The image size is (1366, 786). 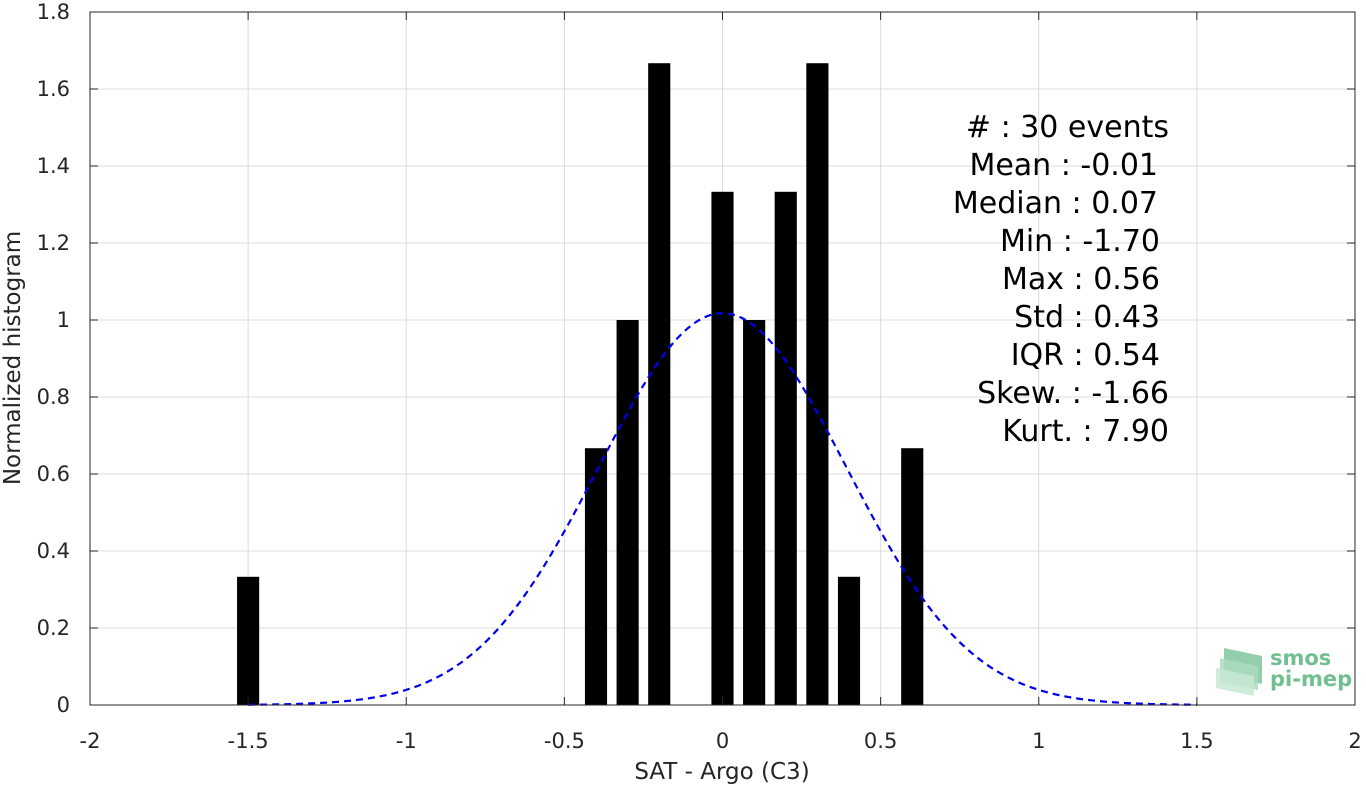 I want to click on y-tick-label: 0.2, so click(x=53, y=628).